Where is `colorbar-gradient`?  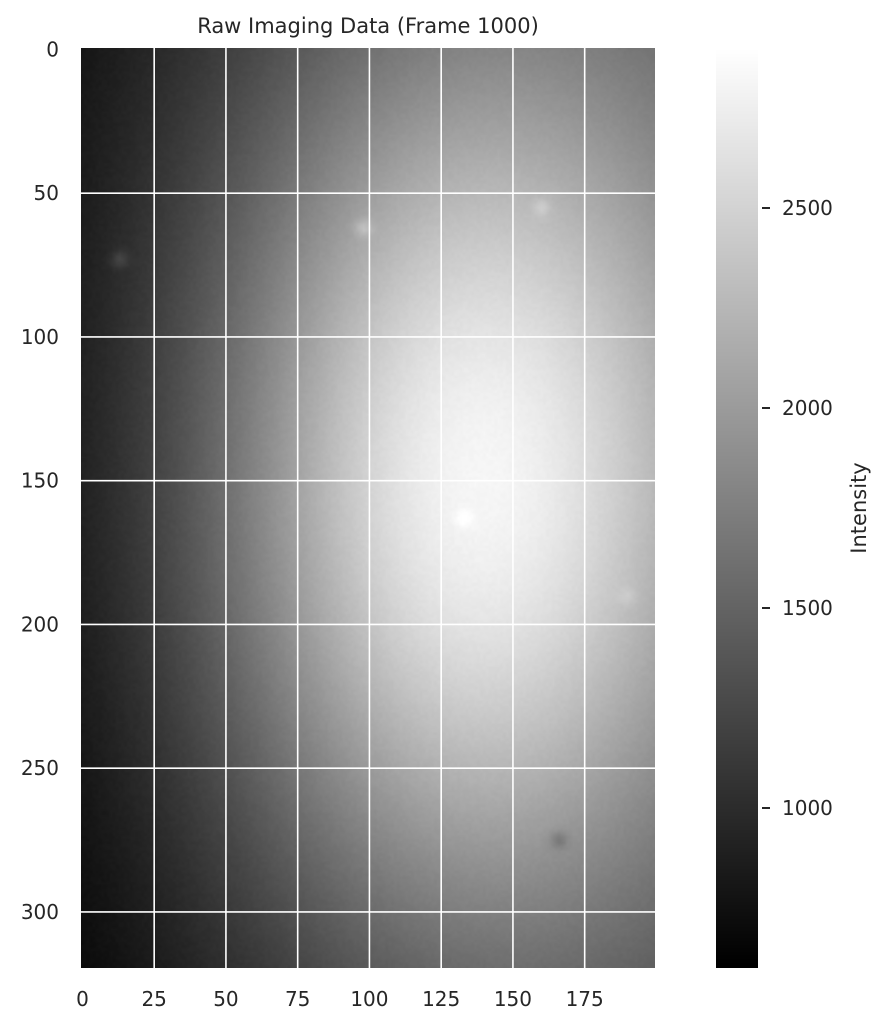
colorbar-gradient is located at coordinates (737, 508).